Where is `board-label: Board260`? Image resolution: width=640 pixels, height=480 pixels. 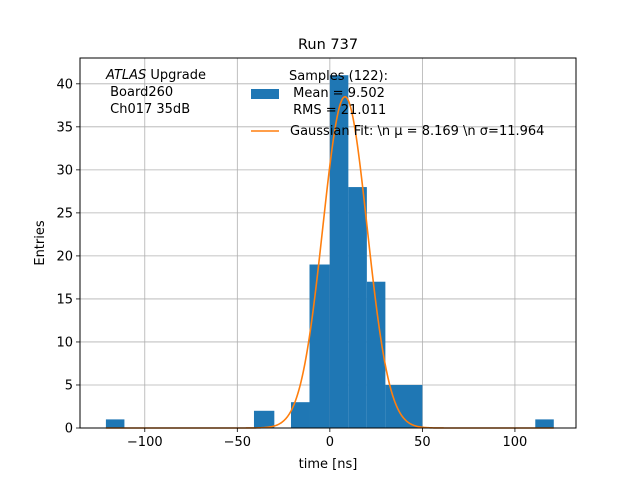 board-label: Board260 is located at coordinates (139, 92).